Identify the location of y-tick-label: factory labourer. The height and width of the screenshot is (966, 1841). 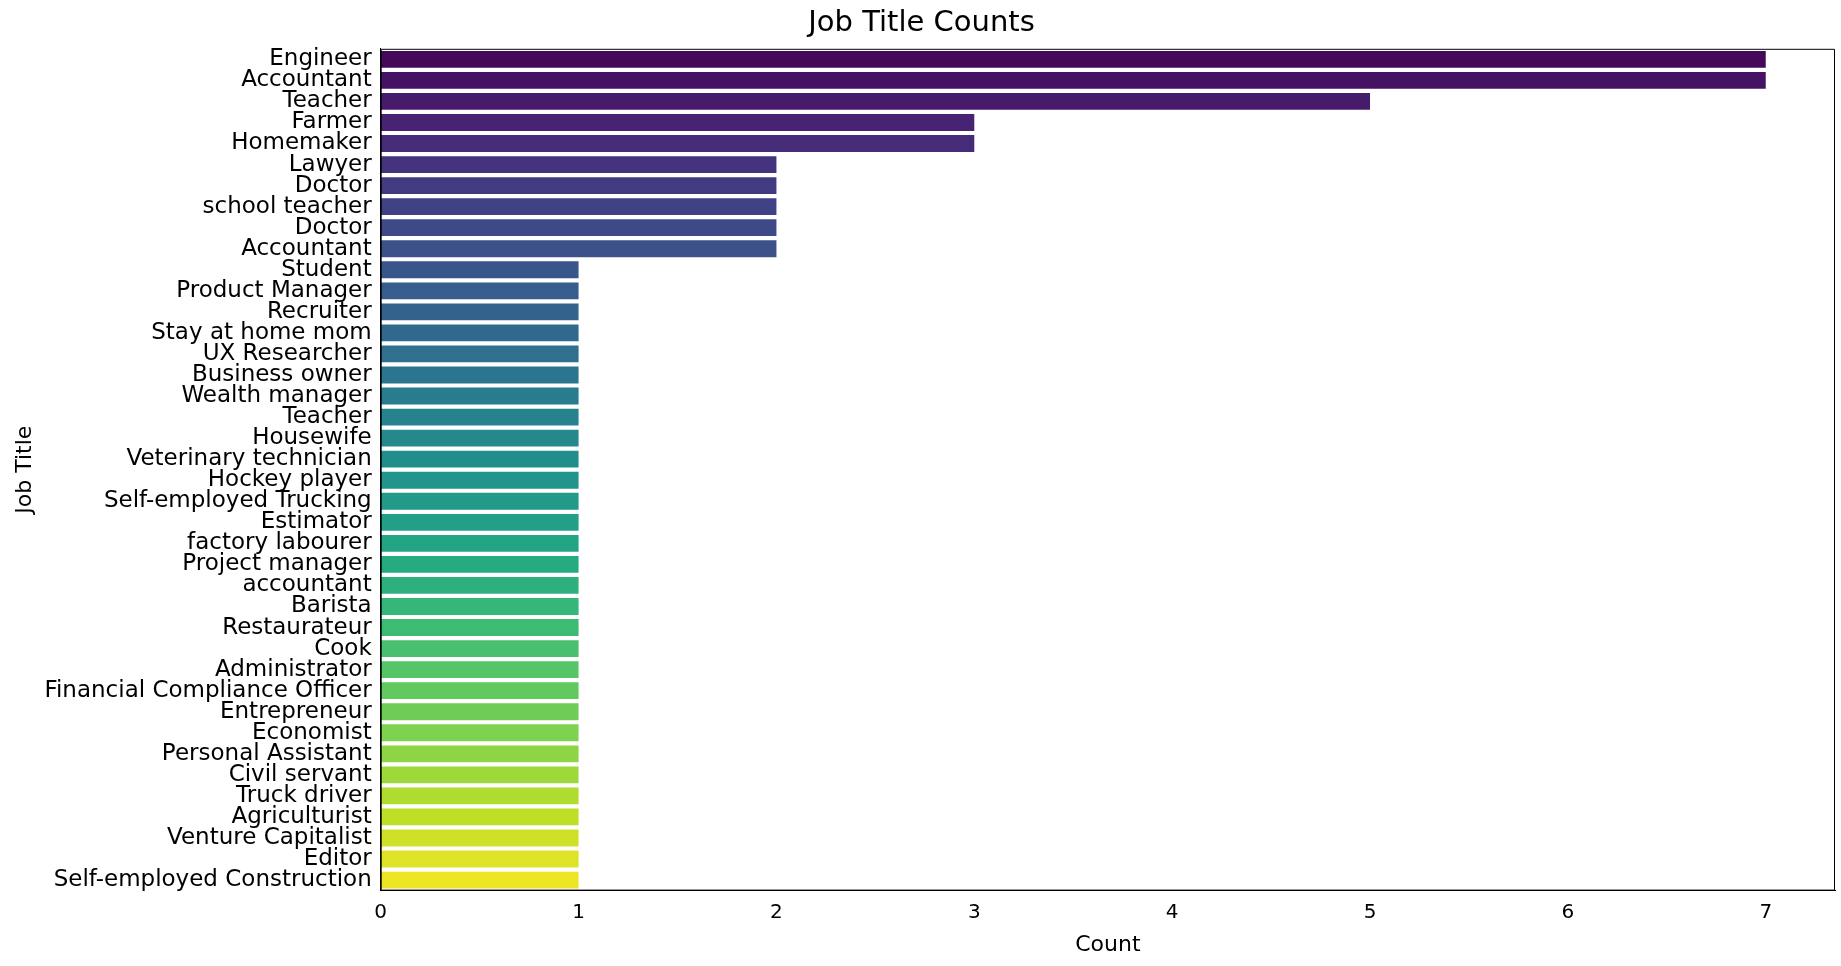
(280, 541).